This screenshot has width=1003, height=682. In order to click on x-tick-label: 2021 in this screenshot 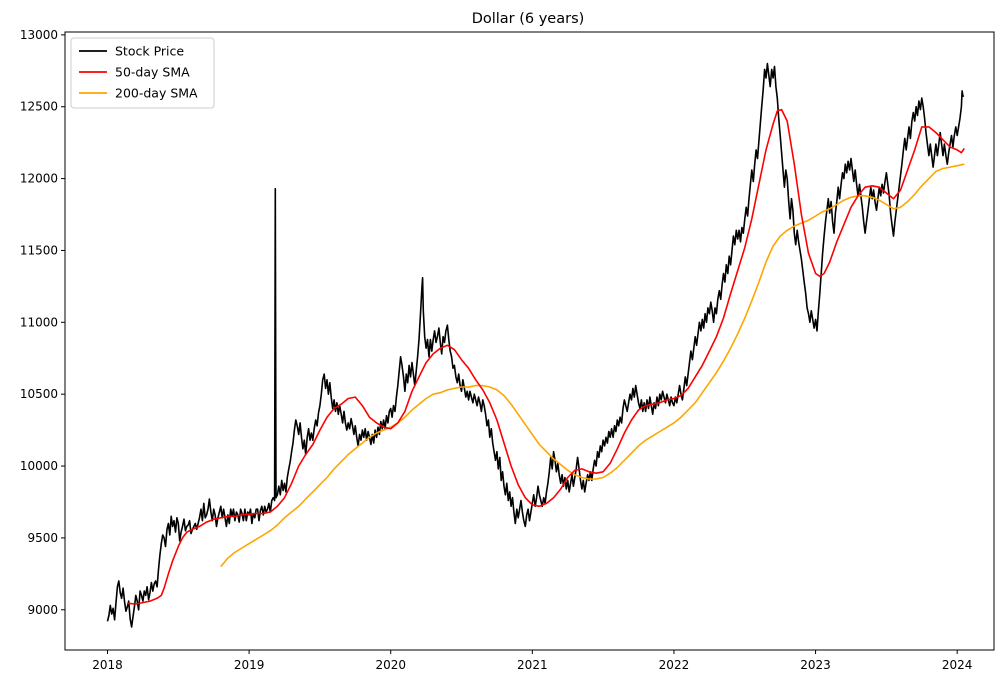, I will do `click(532, 665)`.